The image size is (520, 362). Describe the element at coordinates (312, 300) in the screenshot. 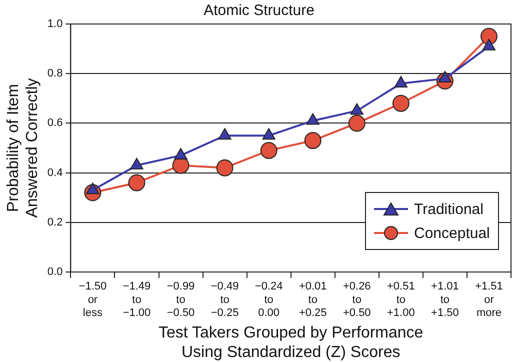

I see `x-tick-label: +0.01 to +0.25` at that location.